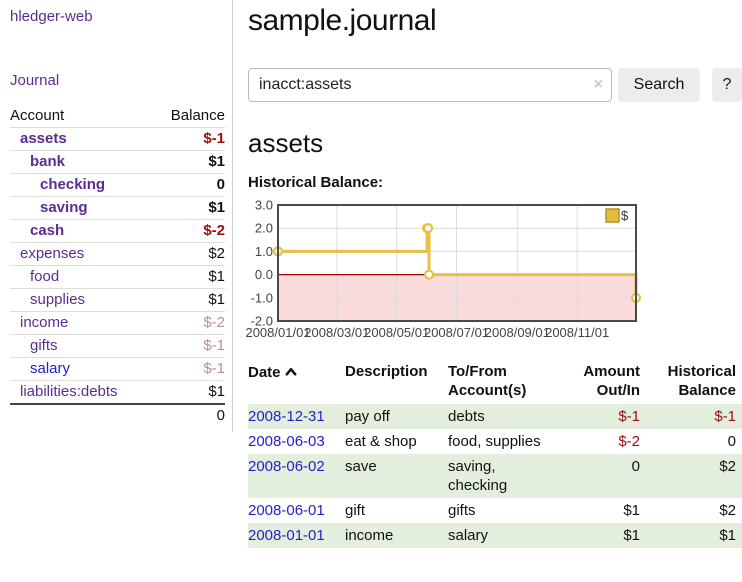  Describe the element at coordinates (457, 263) in the screenshot. I see `plot-border` at that location.